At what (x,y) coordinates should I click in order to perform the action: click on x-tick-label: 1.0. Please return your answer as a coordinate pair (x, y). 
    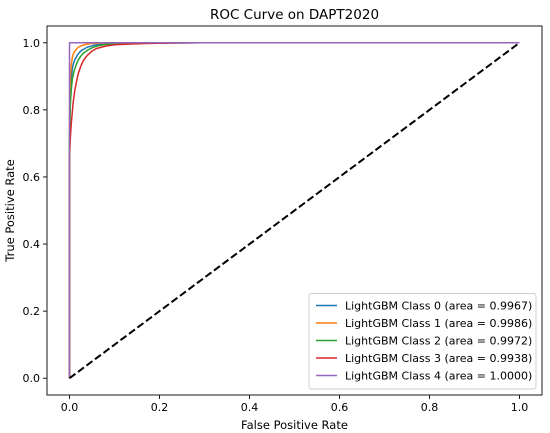
    Looking at the image, I should click on (520, 407).